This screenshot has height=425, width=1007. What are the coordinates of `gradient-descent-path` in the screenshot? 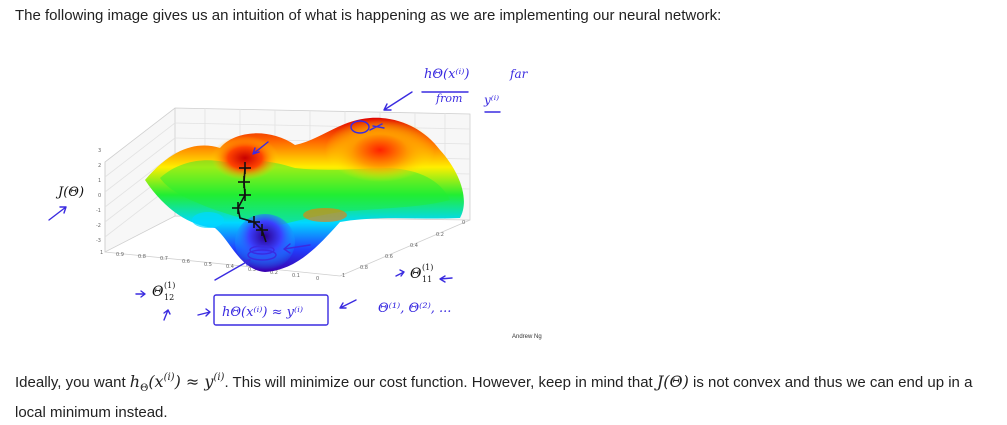 It's located at (250, 202).